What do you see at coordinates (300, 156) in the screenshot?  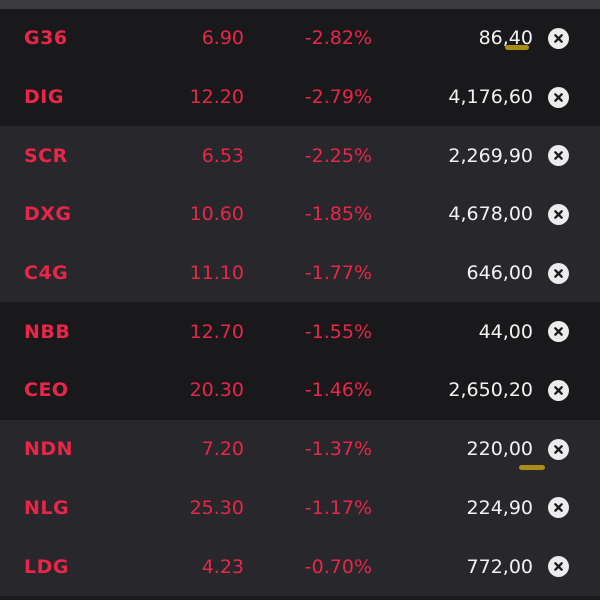 I see `list-item: SCR 6.53 -2.25% 2,269,90` at bounding box center [300, 156].